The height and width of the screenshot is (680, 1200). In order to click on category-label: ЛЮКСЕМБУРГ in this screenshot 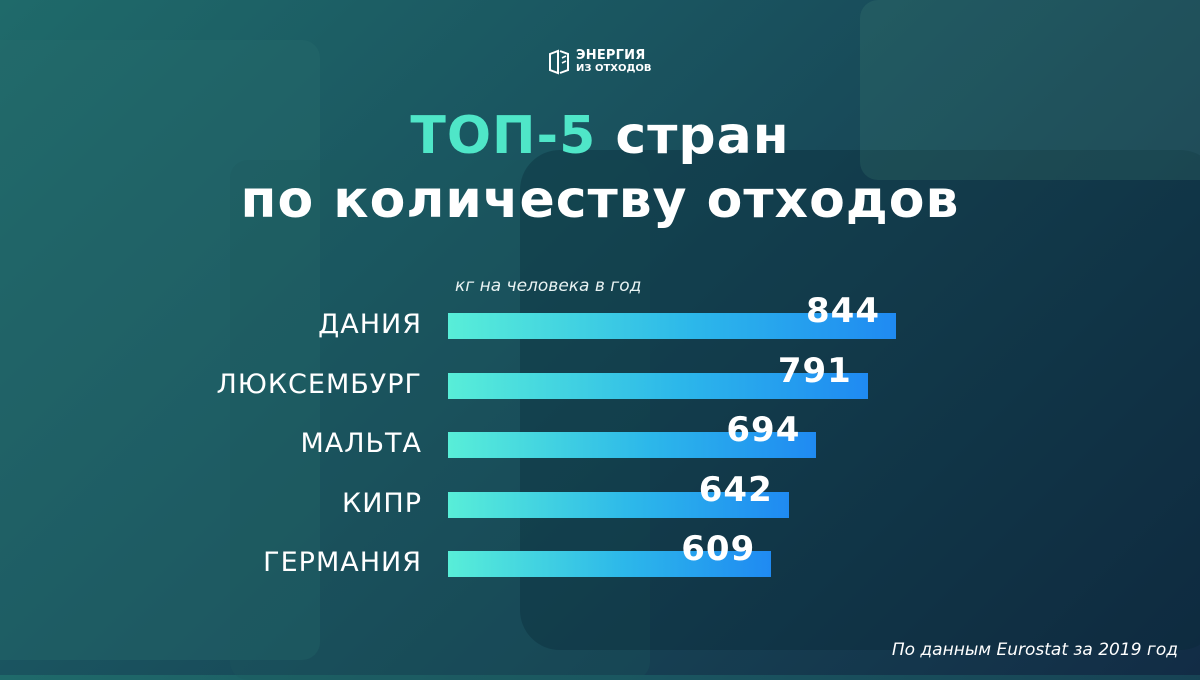, I will do `click(319, 384)`.